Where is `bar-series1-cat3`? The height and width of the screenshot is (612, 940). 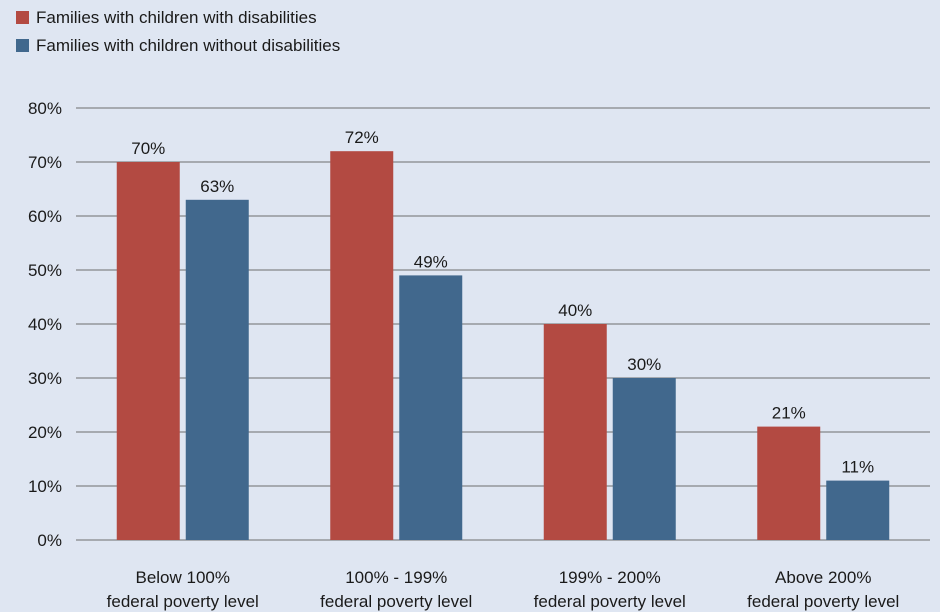 bar-series1-cat3 is located at coordinates (575, 432).